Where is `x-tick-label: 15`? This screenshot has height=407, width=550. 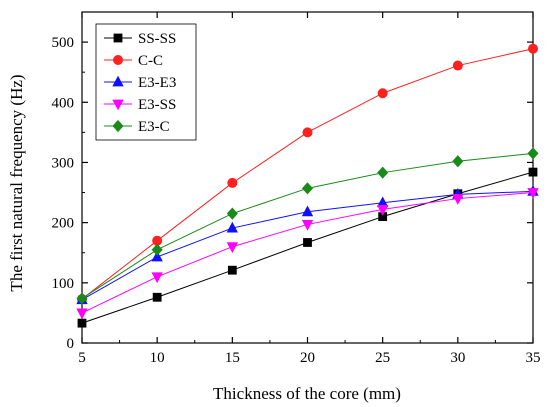
x-tick-label: 15 is located at coordinates (232, 358).